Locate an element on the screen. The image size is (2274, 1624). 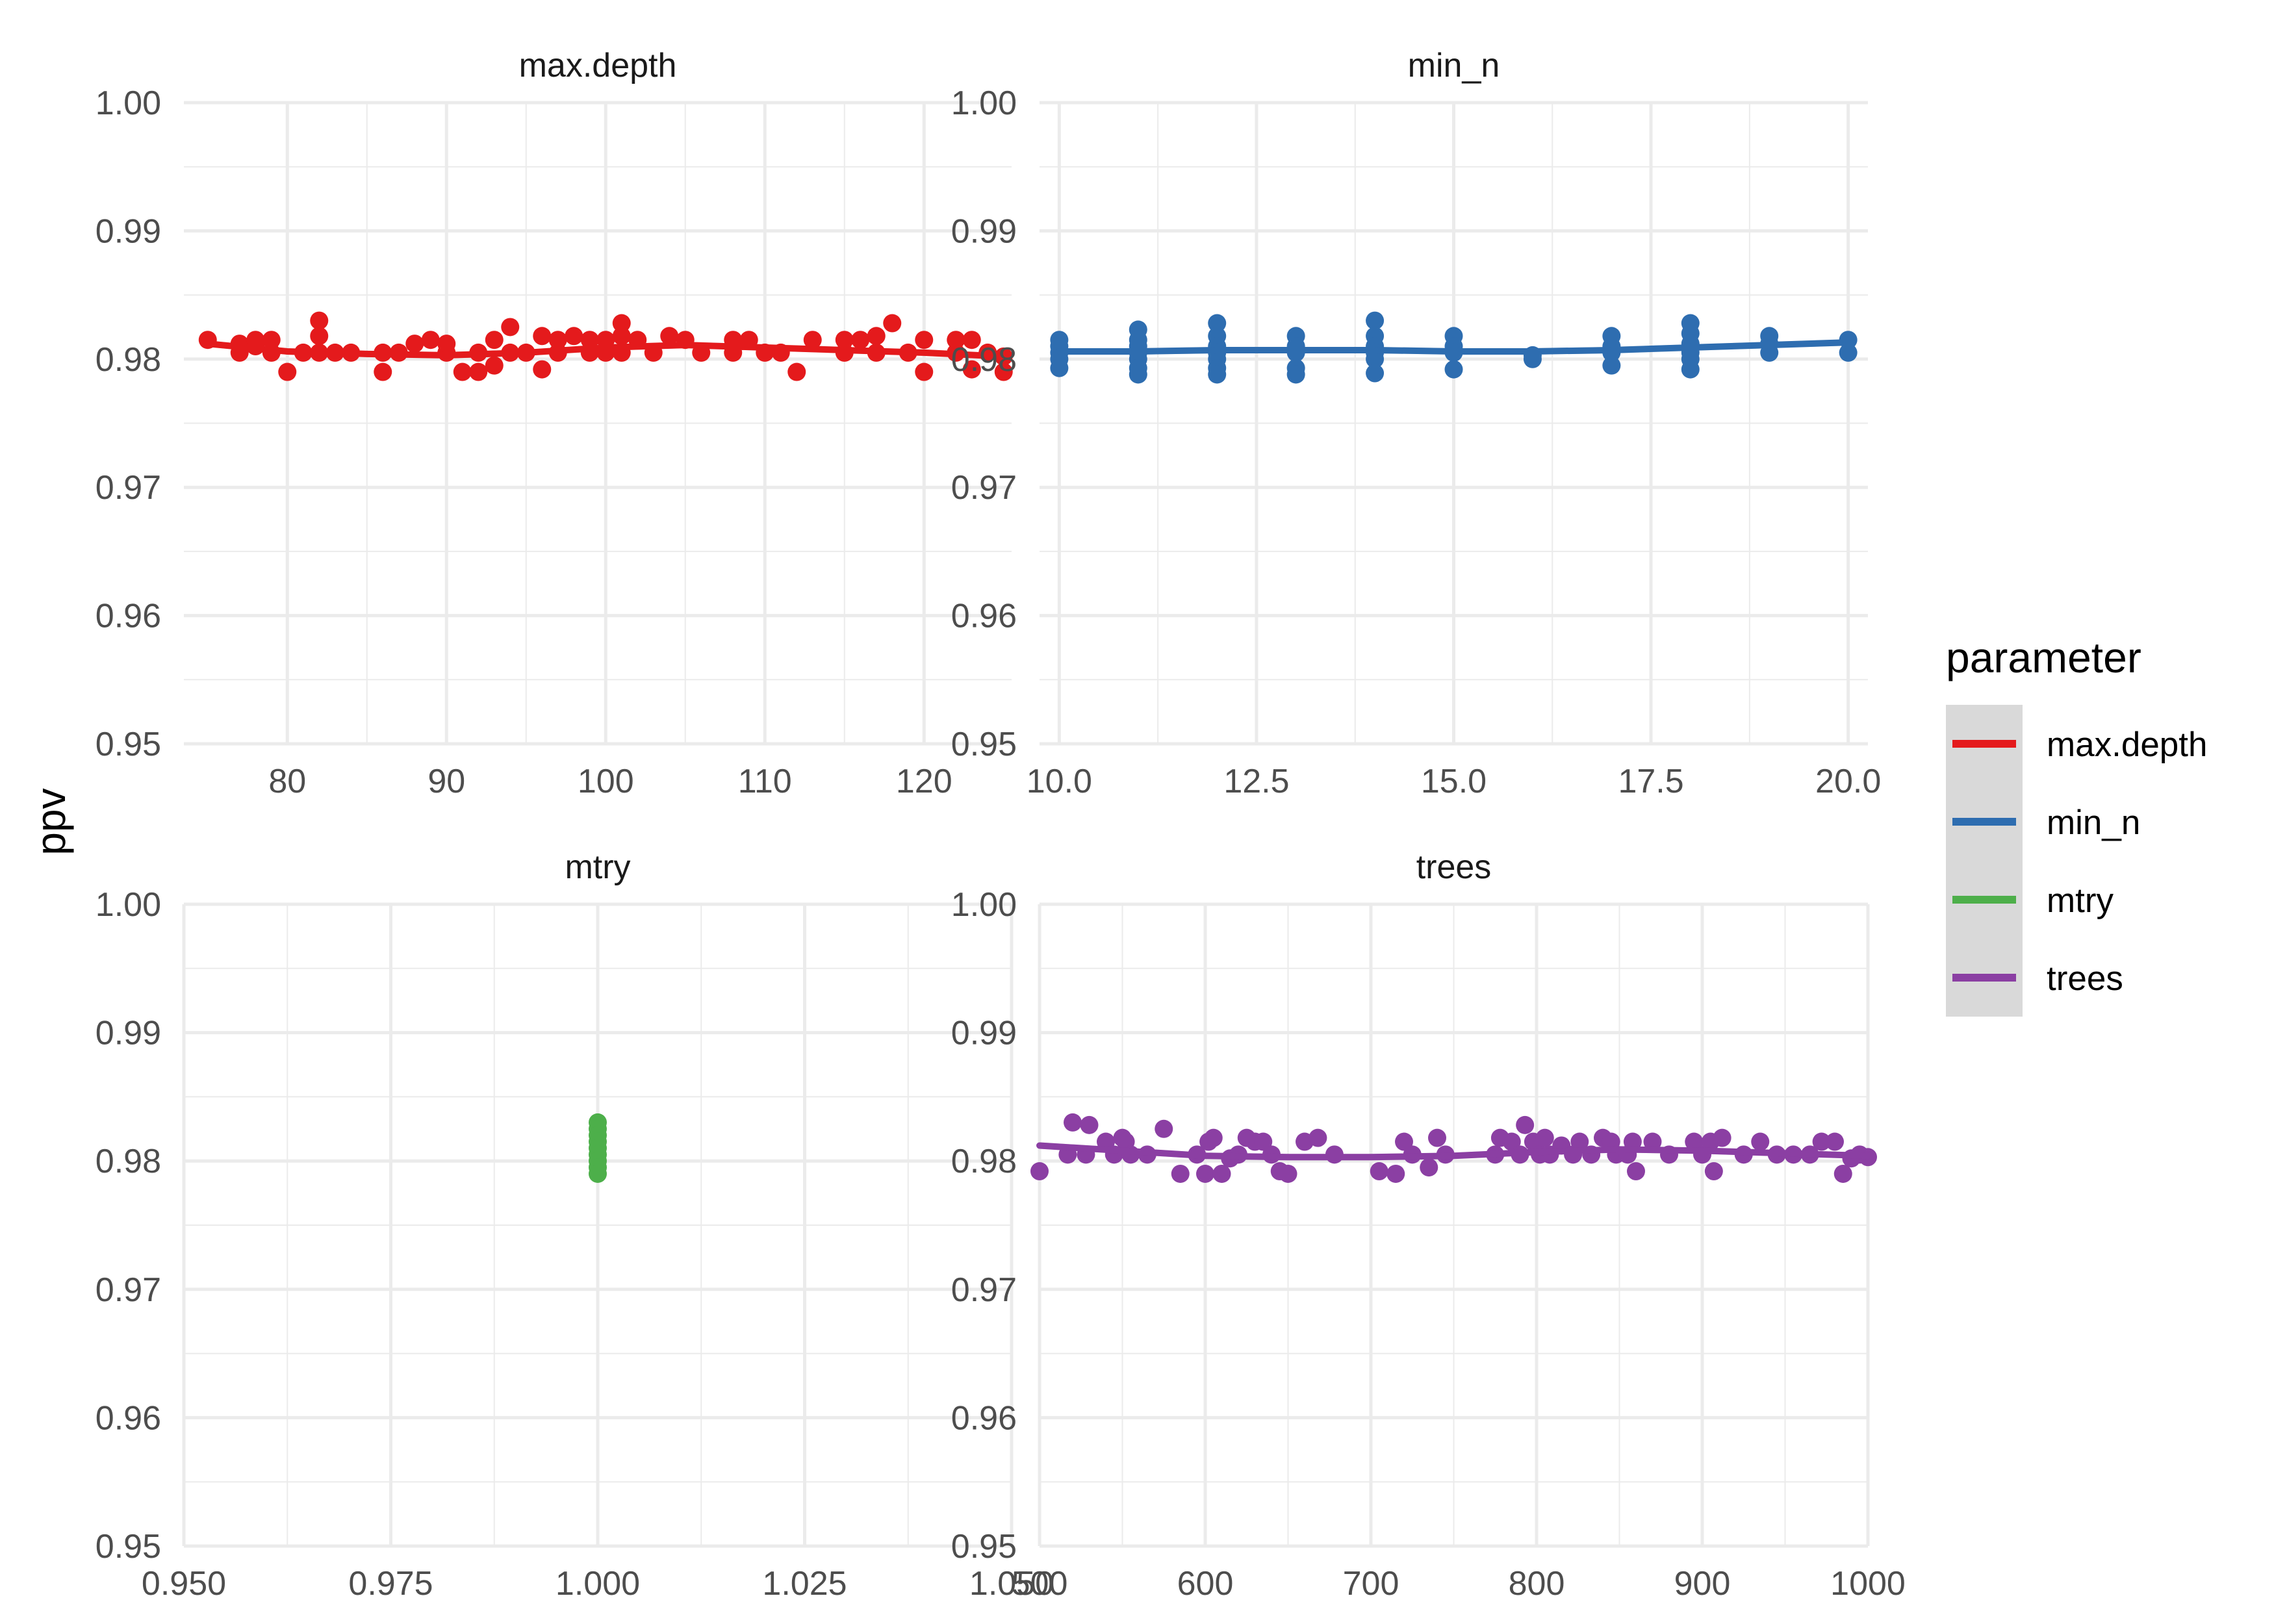
x-tick-label: 15.0 is located at coordinates (1454, 781).